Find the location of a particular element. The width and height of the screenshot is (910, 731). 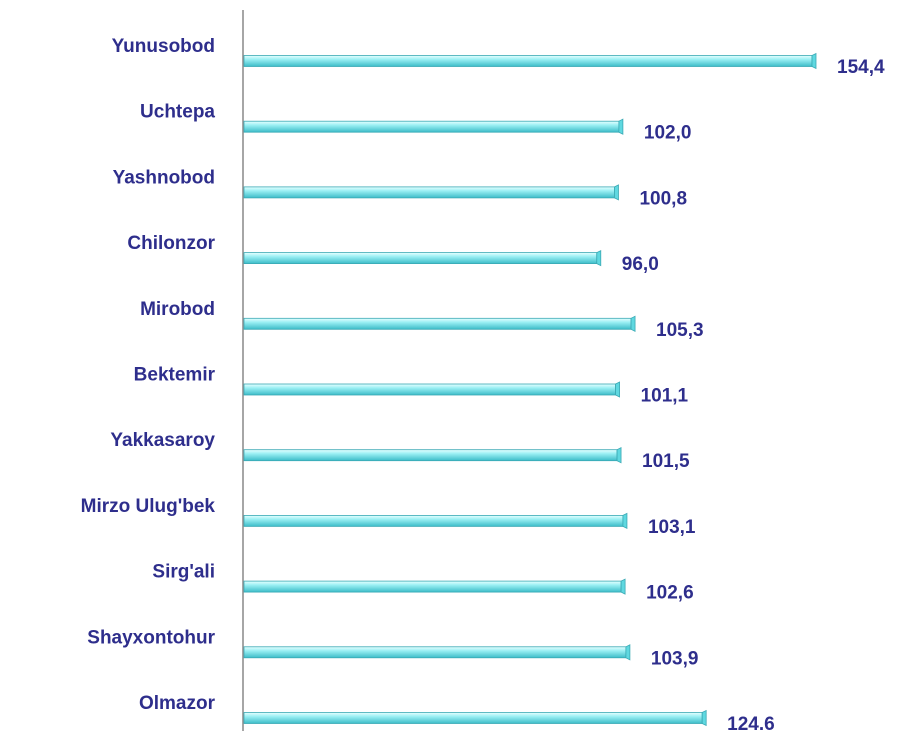

category-label: Sirg'ali is located at coordinates (183, 572).